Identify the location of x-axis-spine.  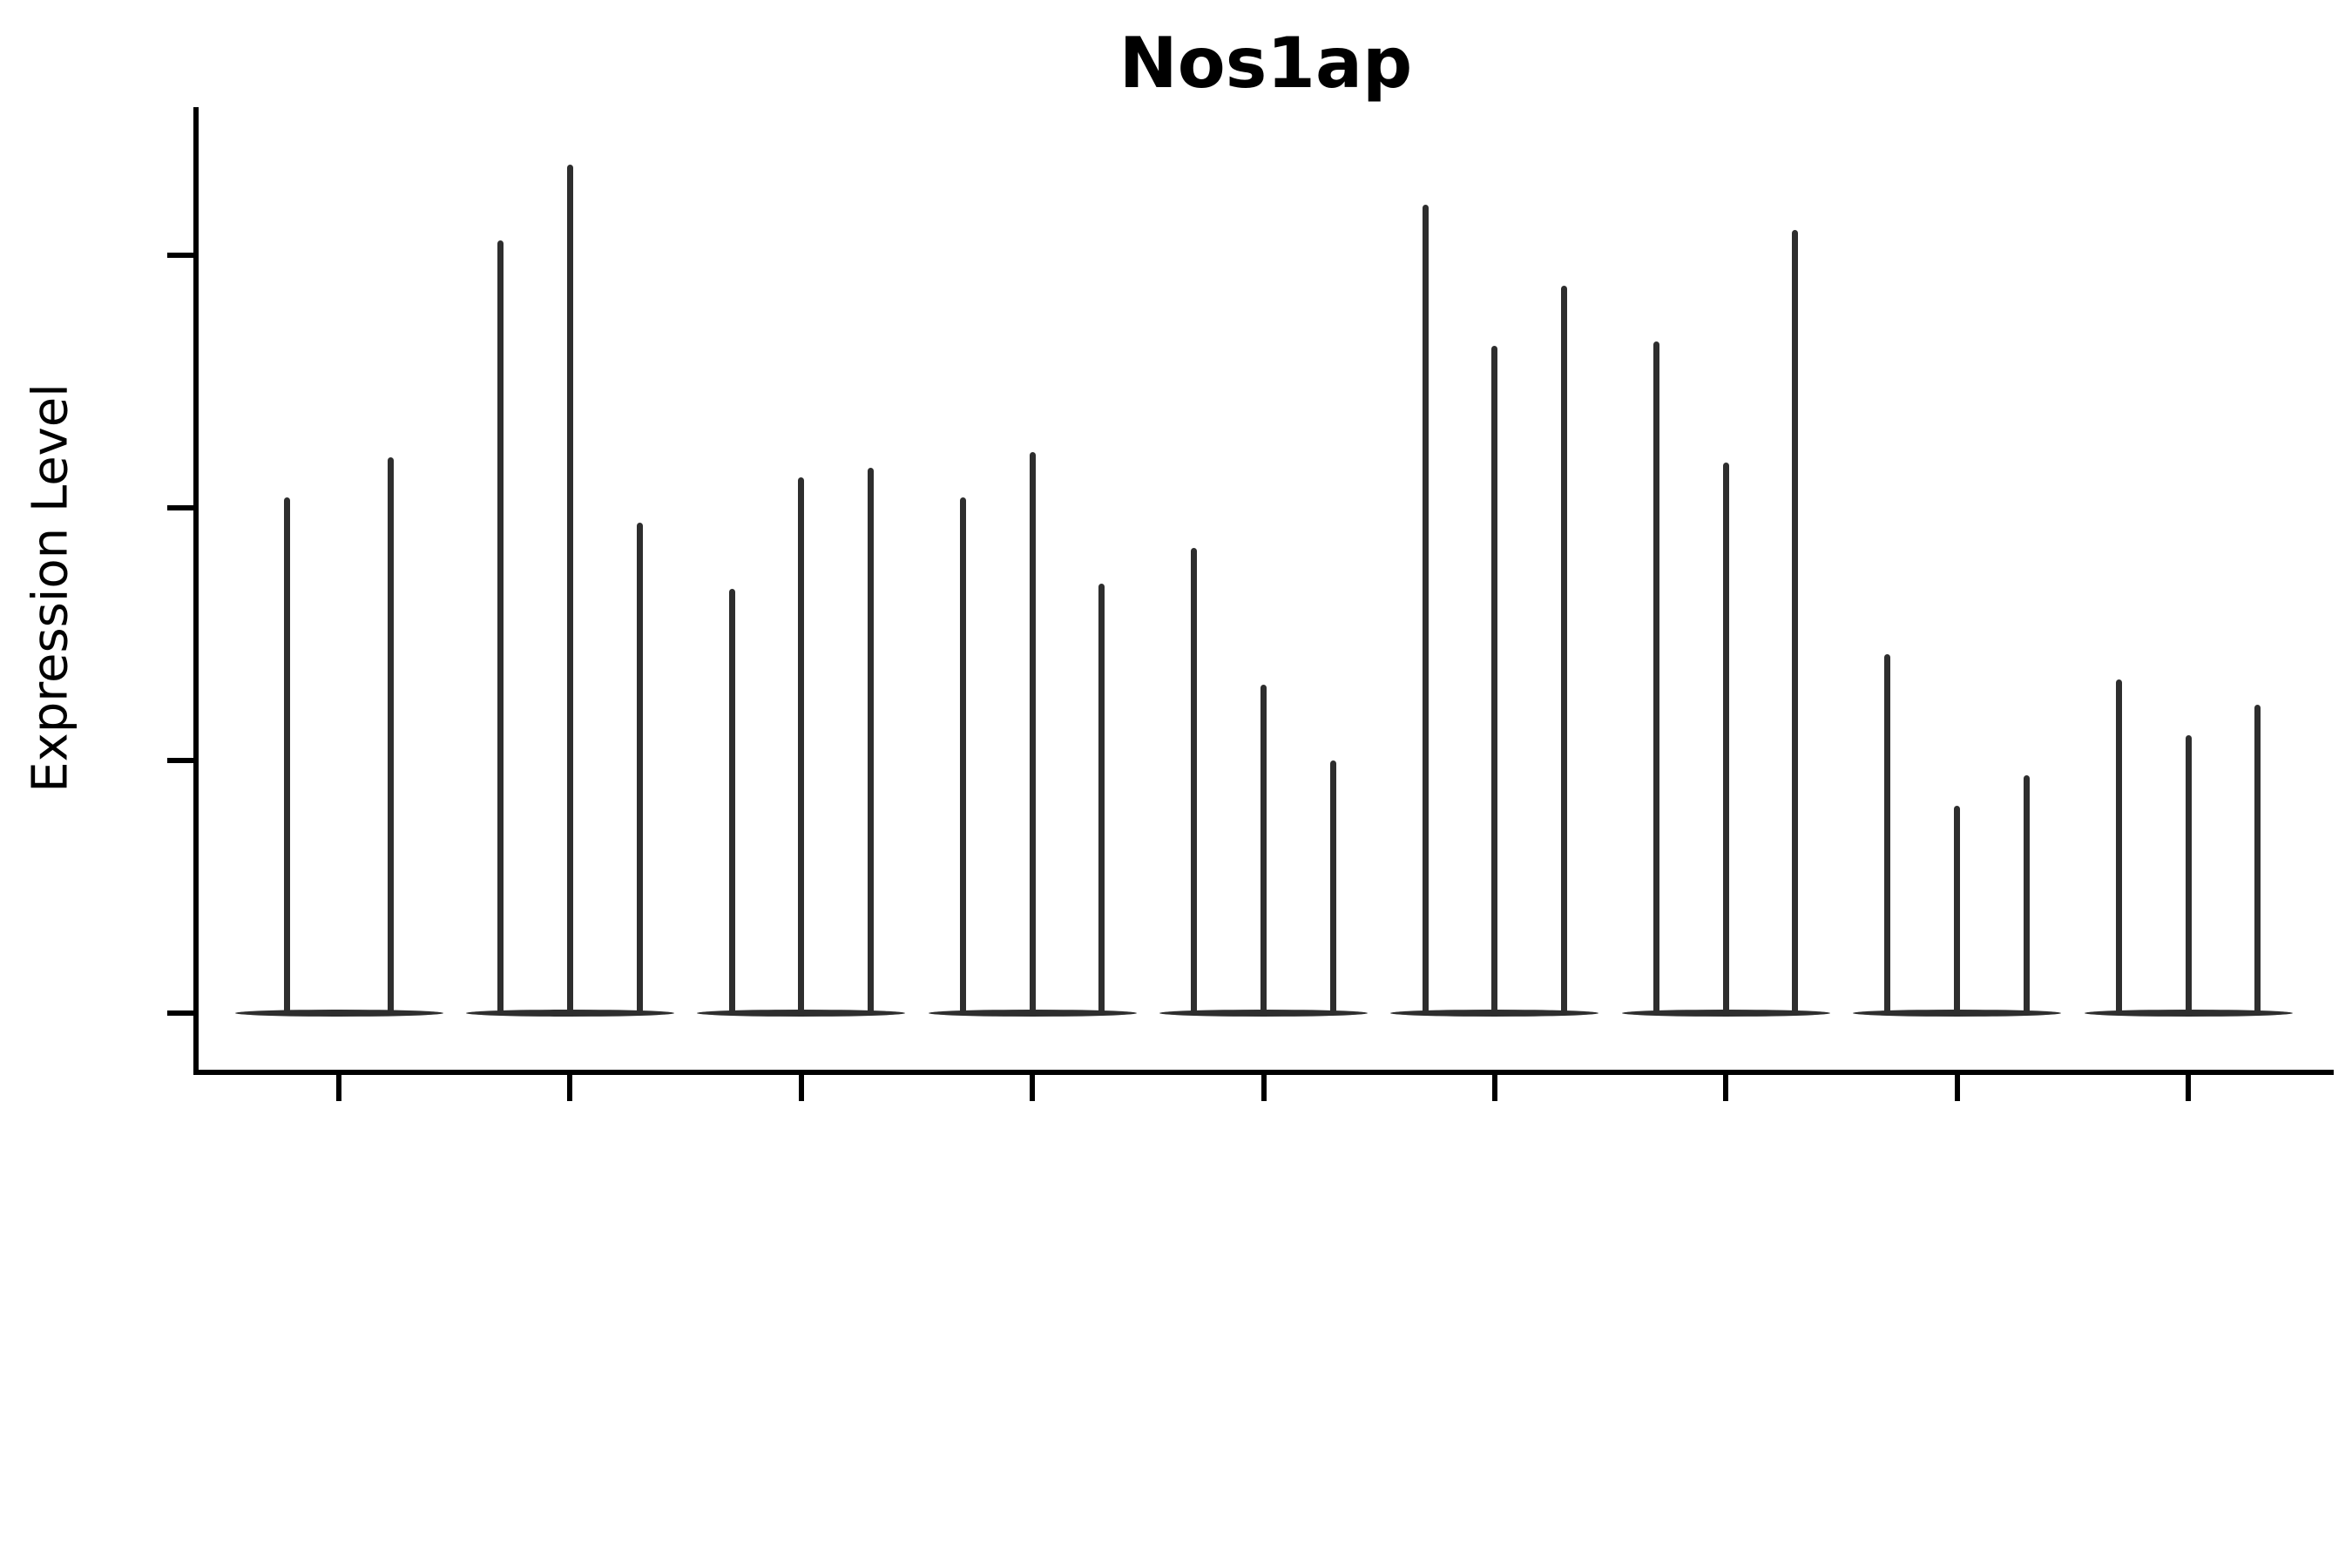
(1263, 1073).